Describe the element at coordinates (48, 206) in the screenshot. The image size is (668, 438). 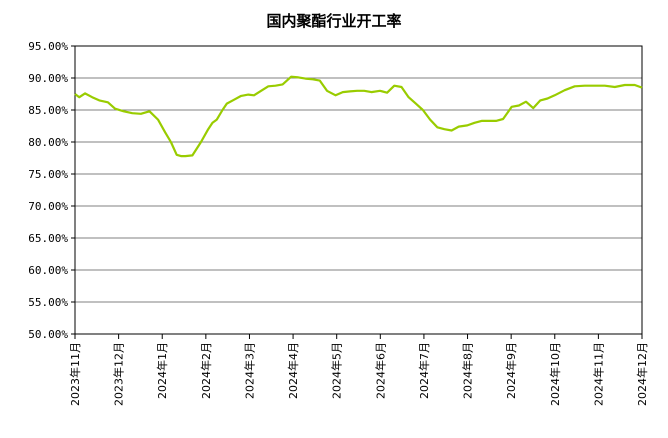
I see `y-tick-label: 70.00%` at that location.